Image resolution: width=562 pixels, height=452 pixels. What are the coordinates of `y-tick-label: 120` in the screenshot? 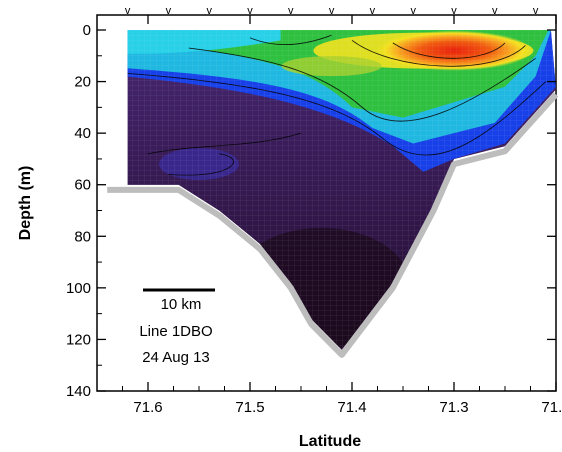 It's located at (78, 339).